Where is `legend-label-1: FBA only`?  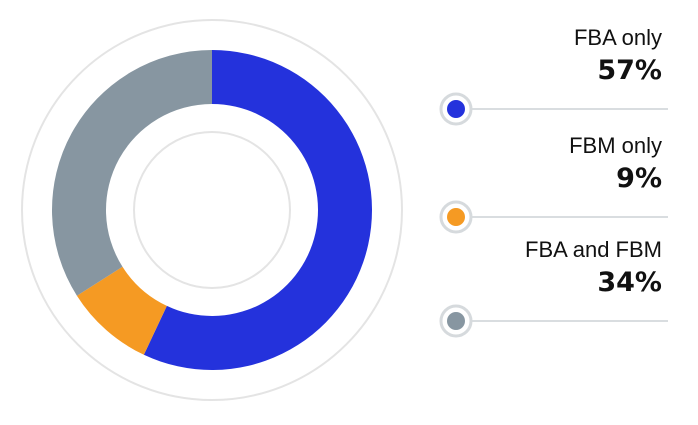 legend-label-1: FBA only is located at coordinates (618, 37).